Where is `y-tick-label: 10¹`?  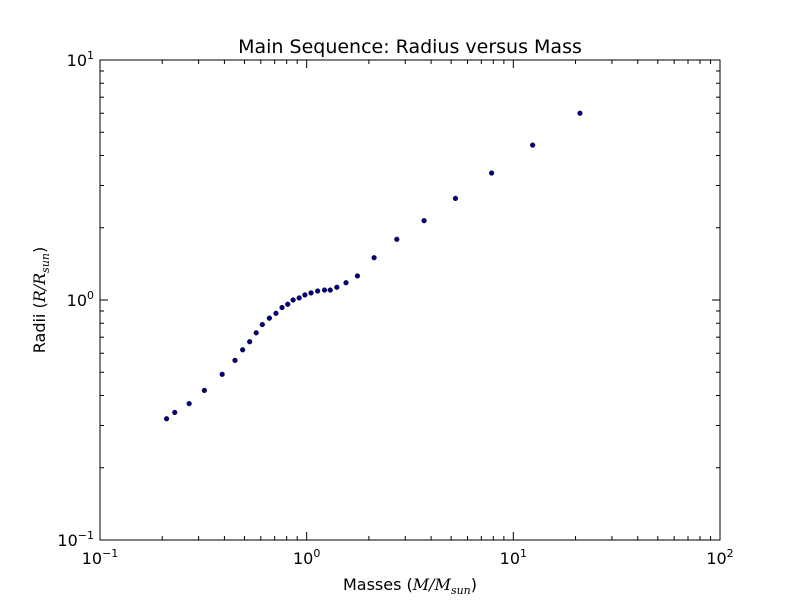 y-tick-label: 10¹ is located at coordinates (80, 59).